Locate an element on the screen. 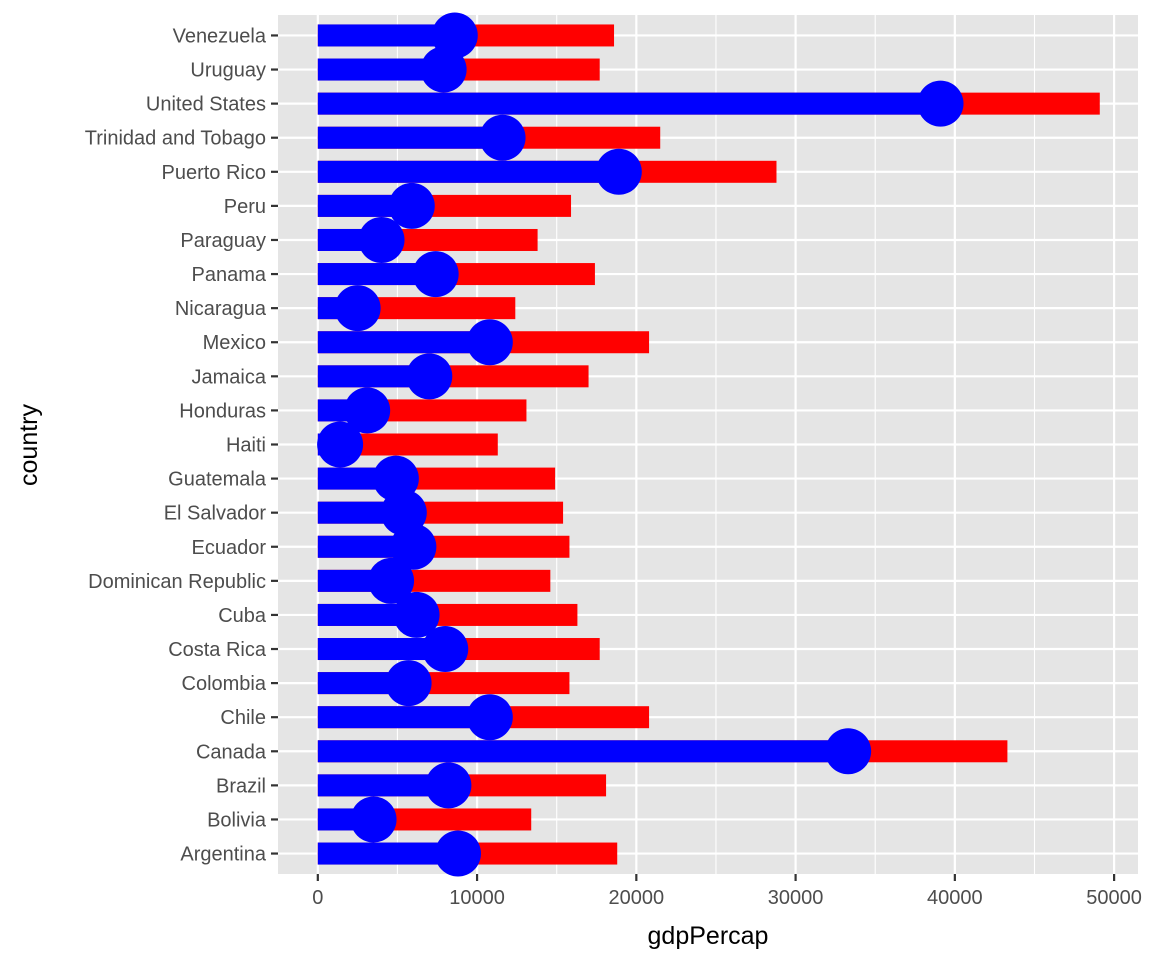 The width and height of the screenshot is (1152, 960). y-tick-label: Haiti is located at coordinates (246, 446).